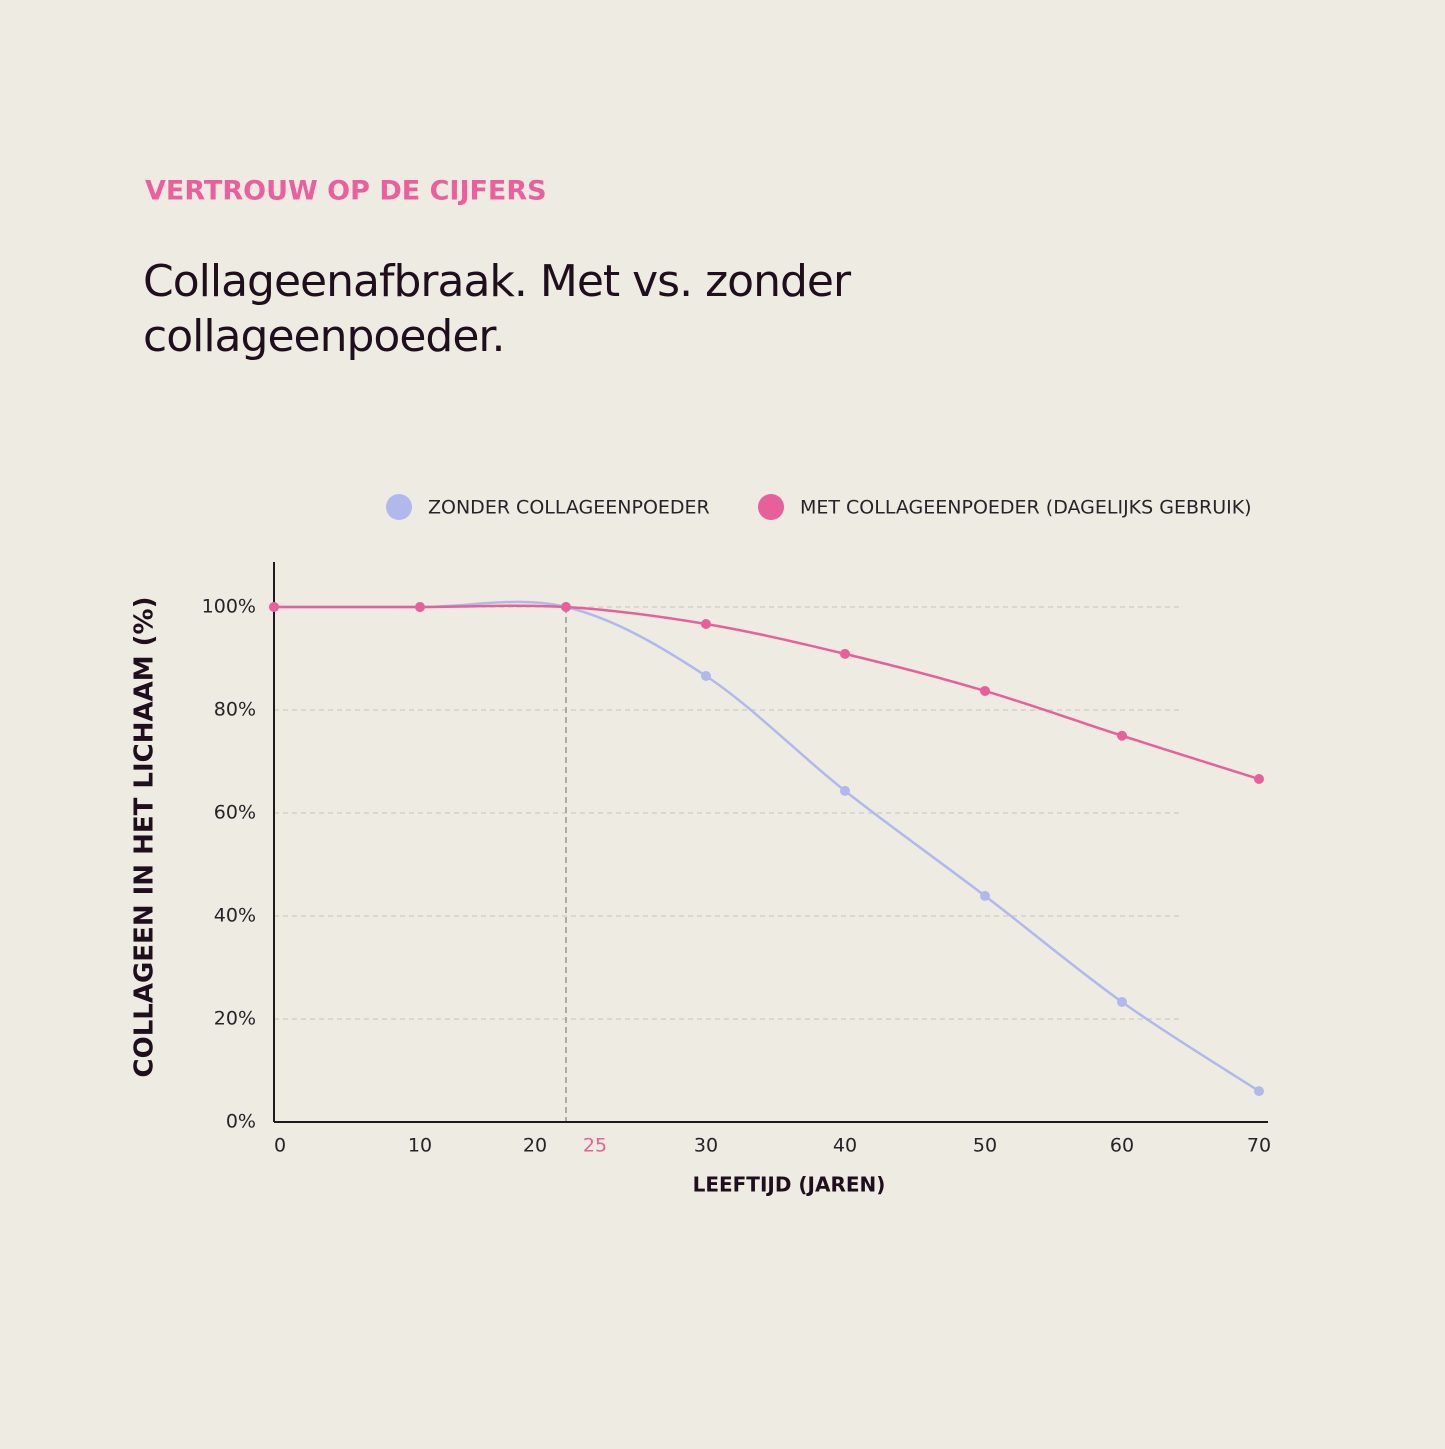 Image resolution: width=1445 pixels, height=1449 pixels. Describe the element at coordinates (235, 1019) in the screenshot. I see `y-tick-label: 20%` at that location.